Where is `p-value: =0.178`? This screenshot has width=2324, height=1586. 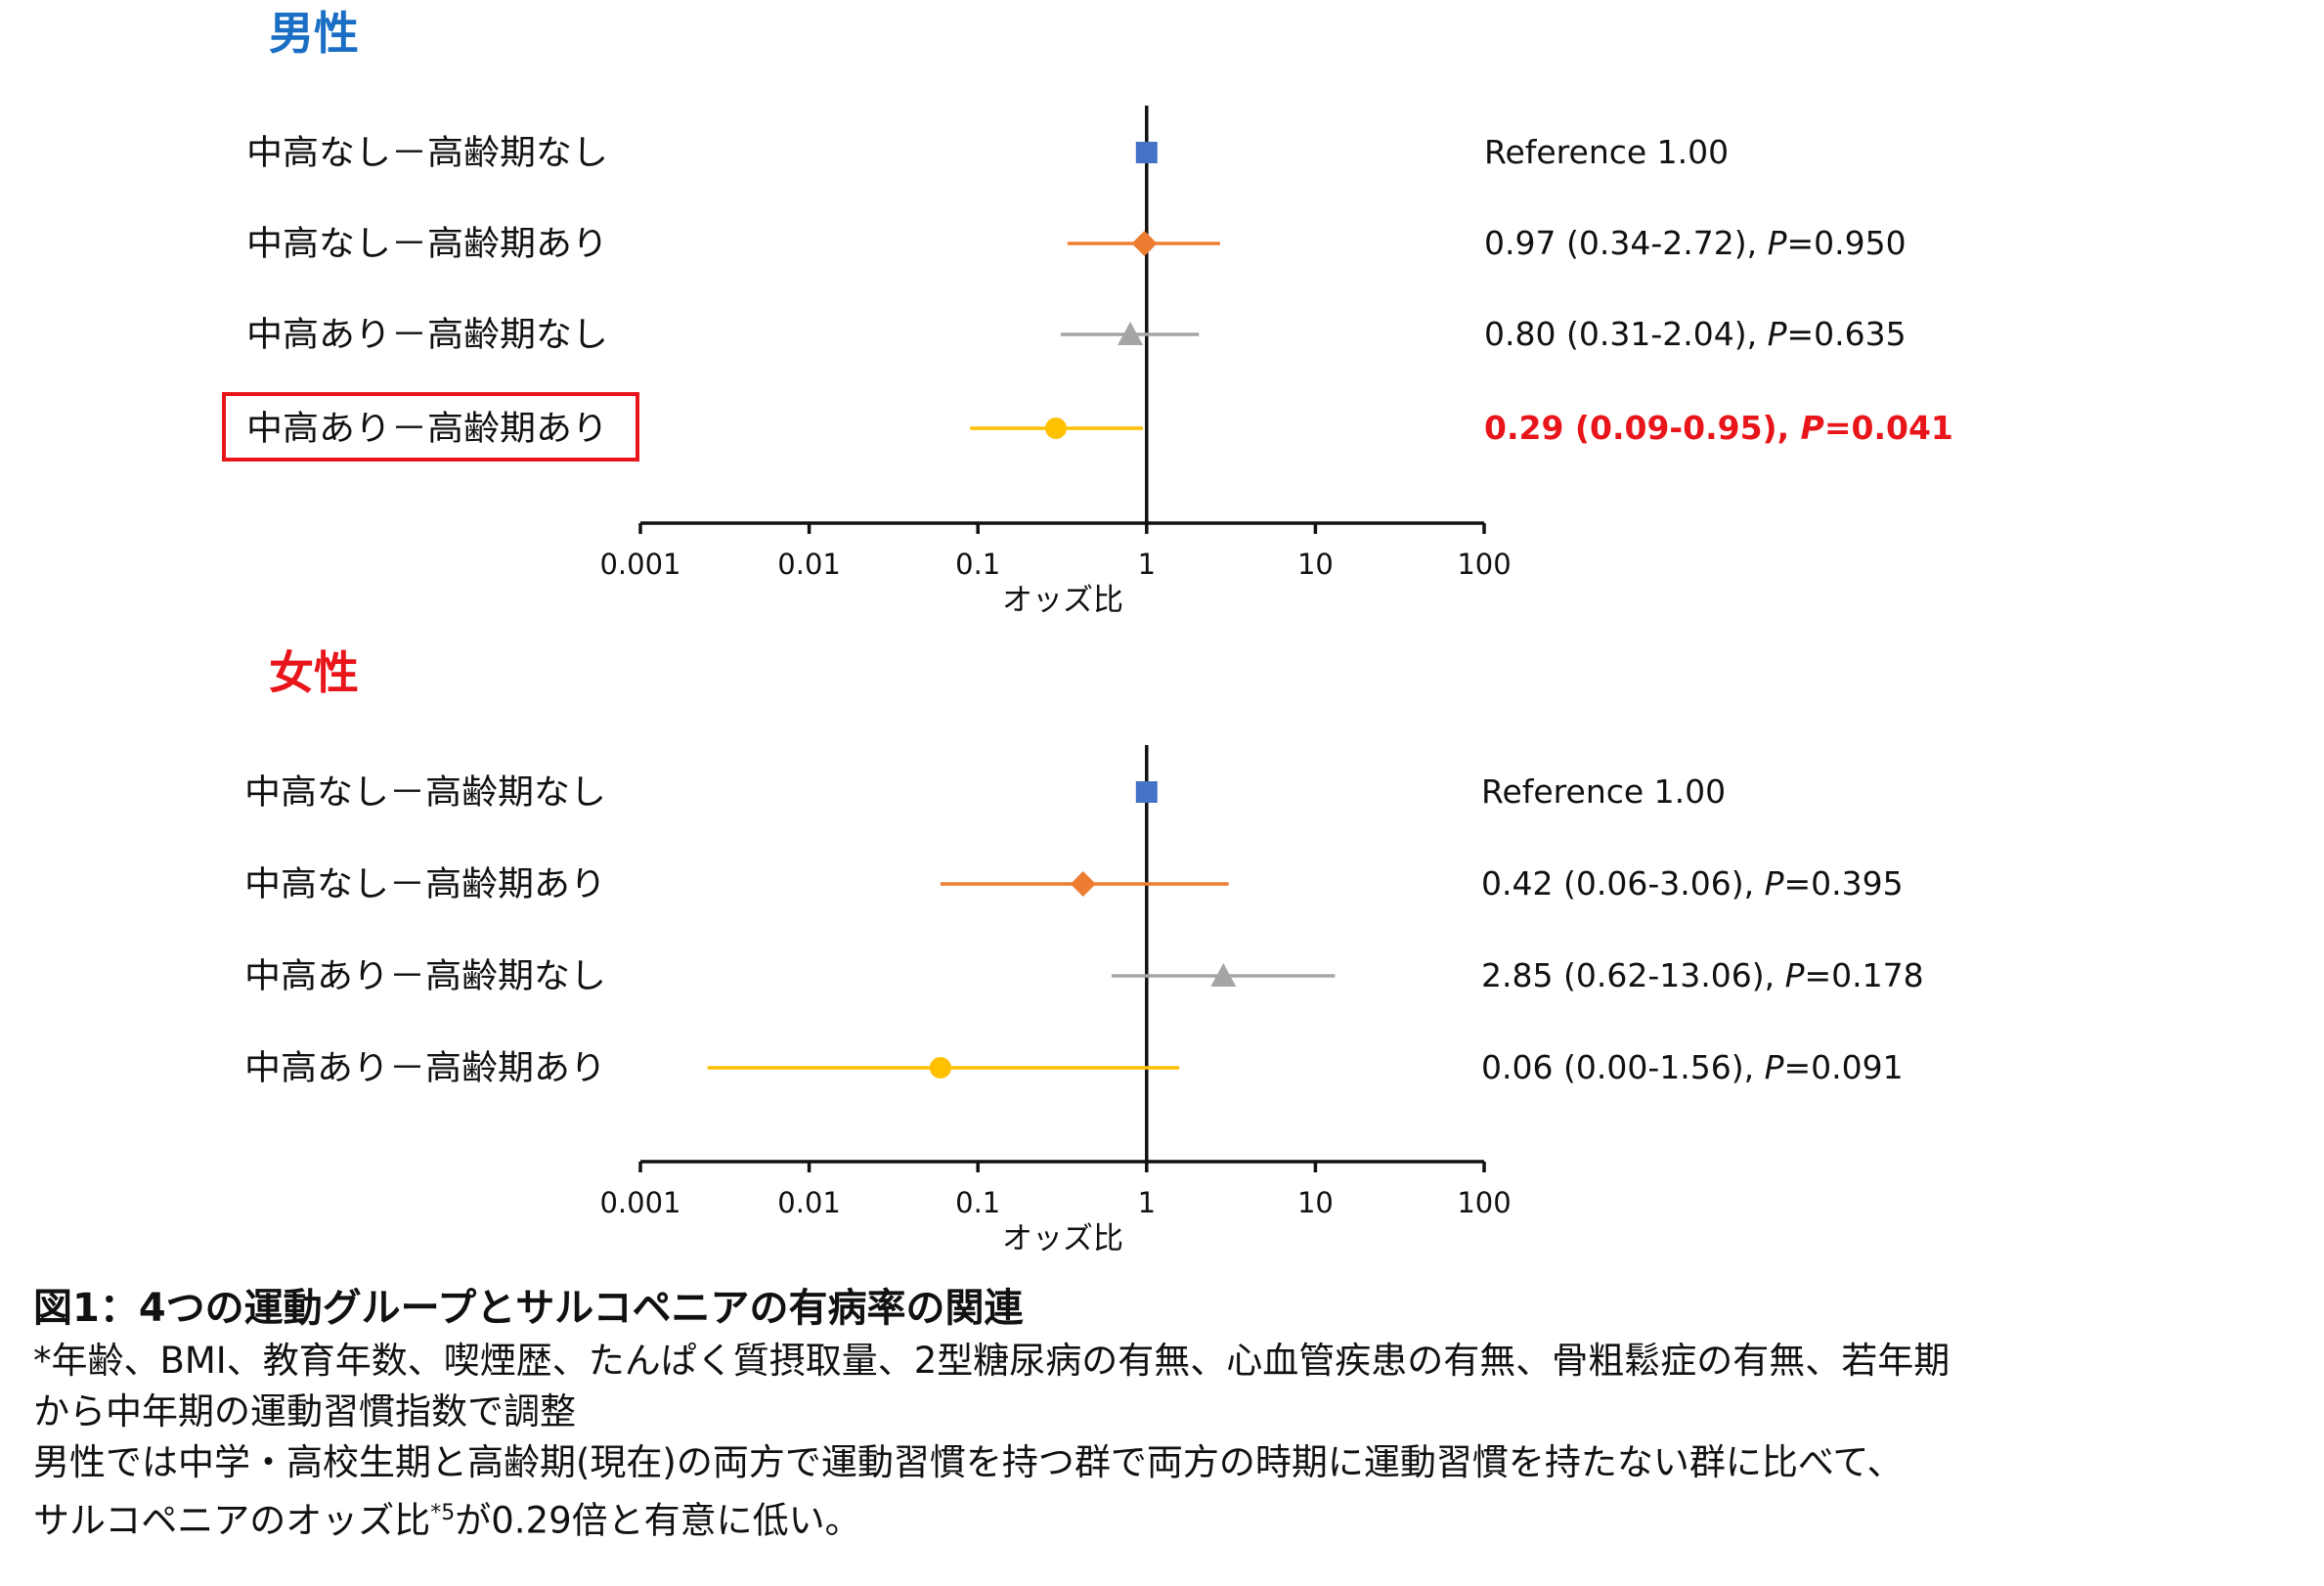
p-value: =0.178 is located at coordinates (1863, 975).